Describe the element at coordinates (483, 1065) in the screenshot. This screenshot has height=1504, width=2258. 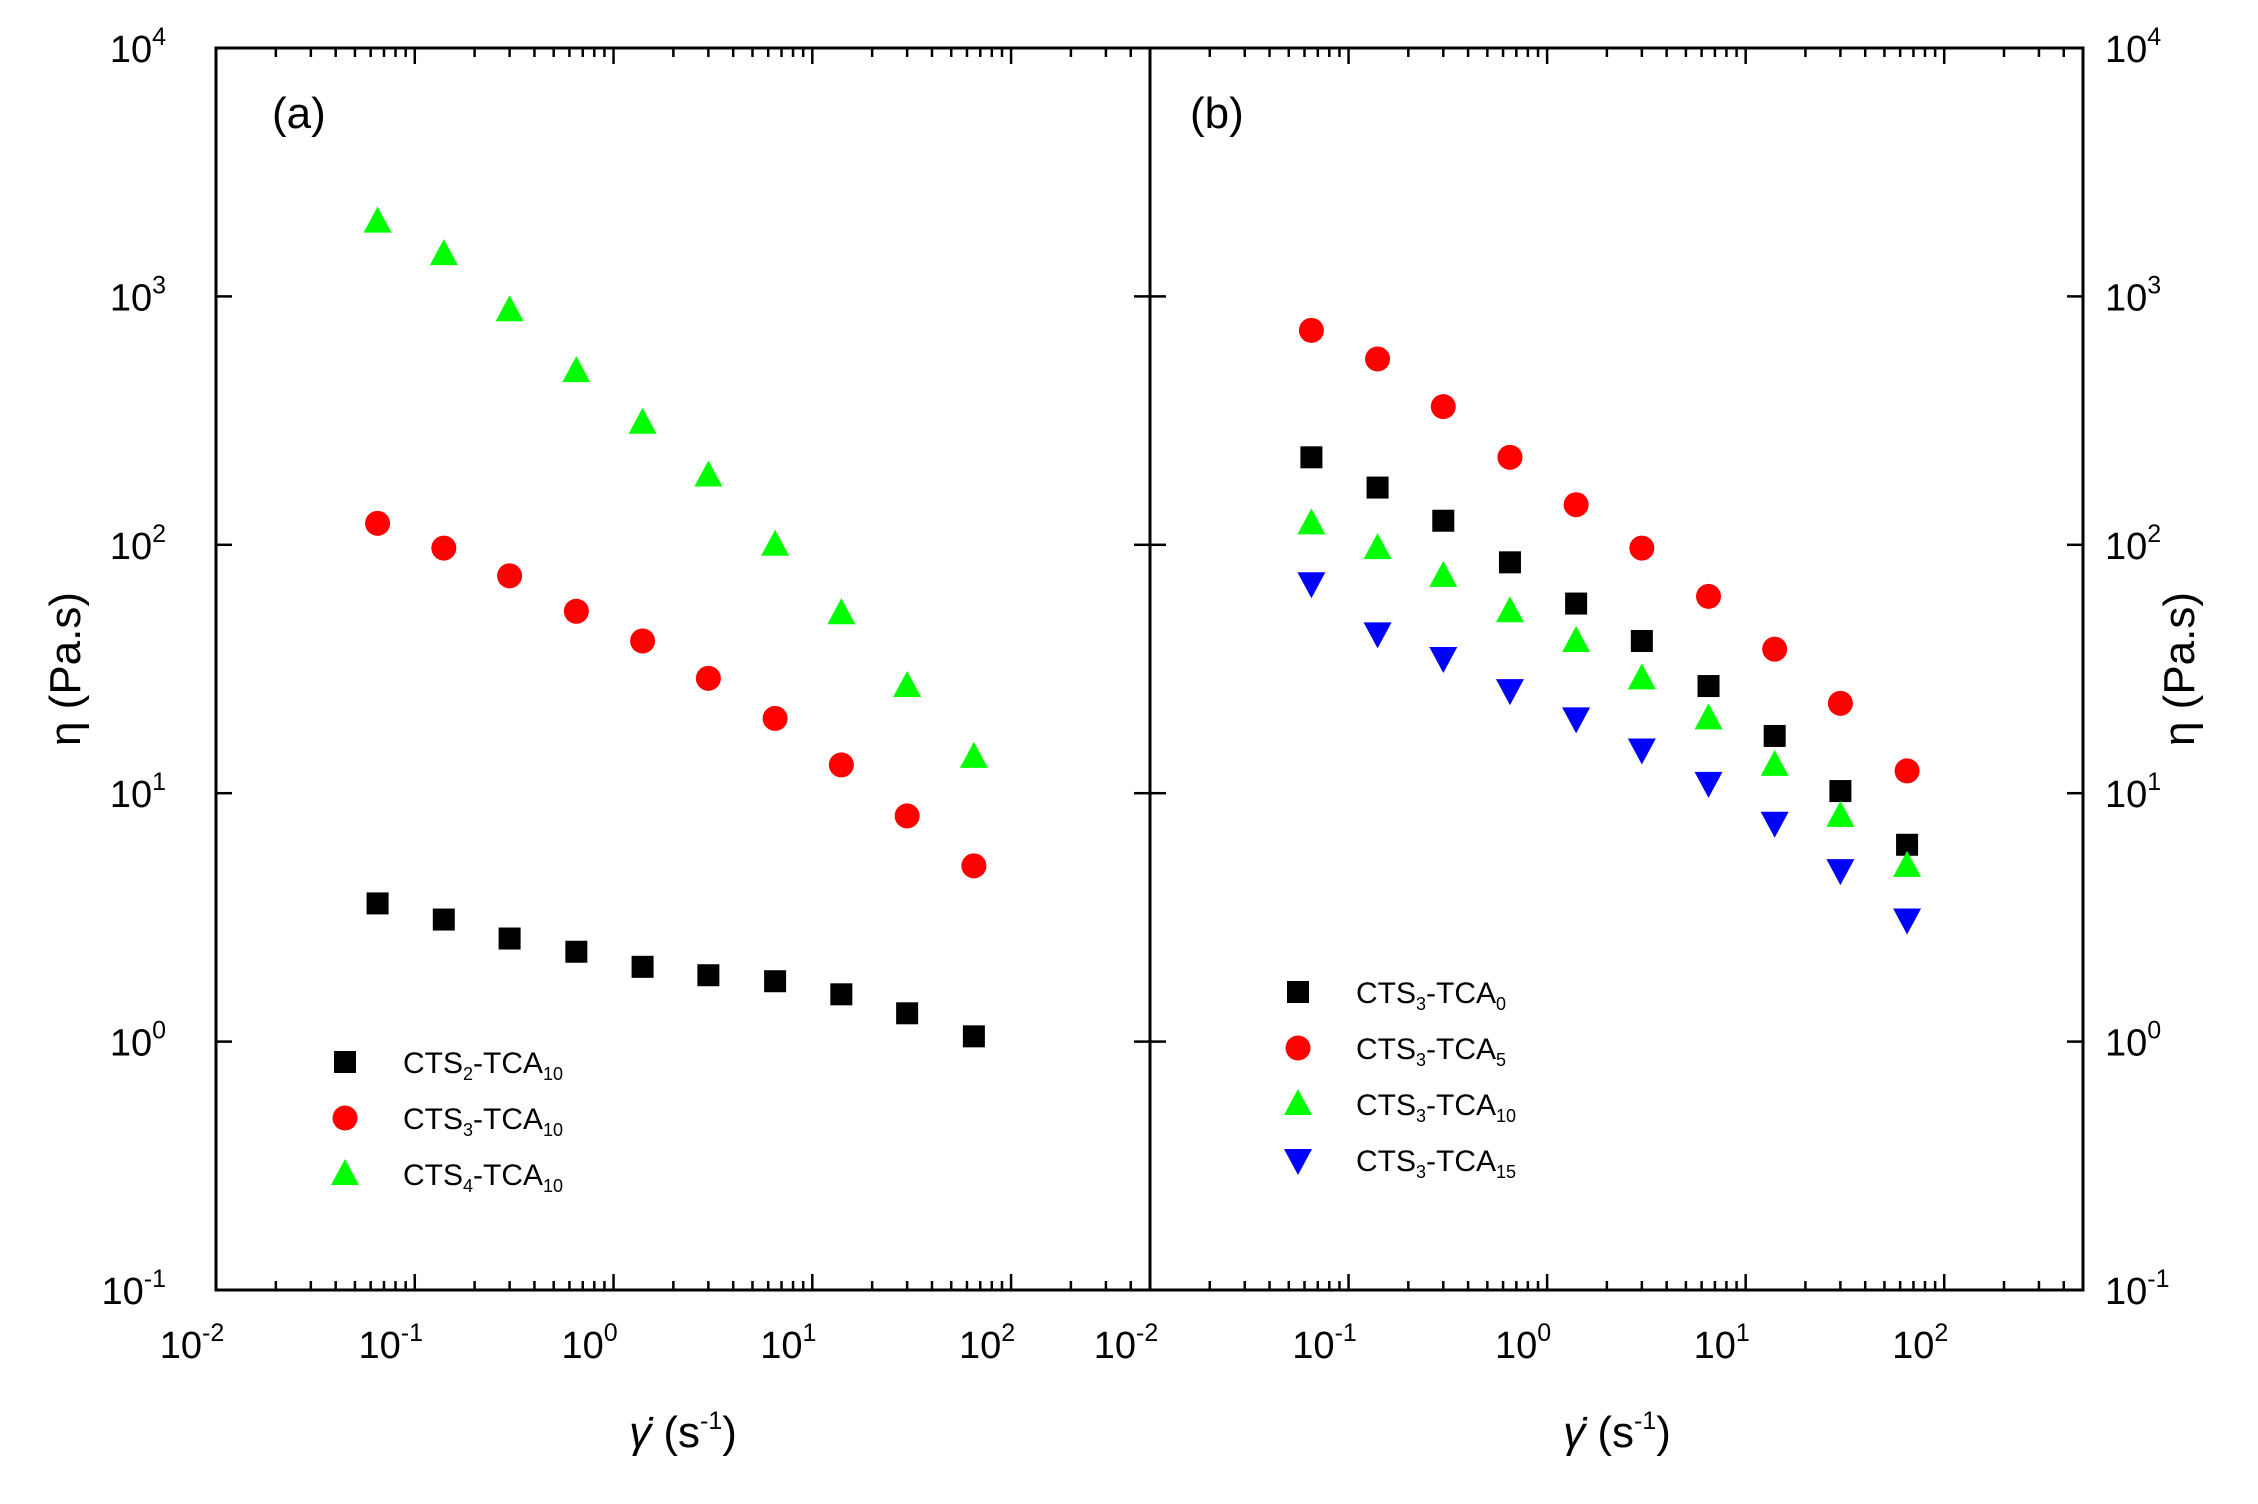
I see `legend-label: CTS2-TCA10` at that location.